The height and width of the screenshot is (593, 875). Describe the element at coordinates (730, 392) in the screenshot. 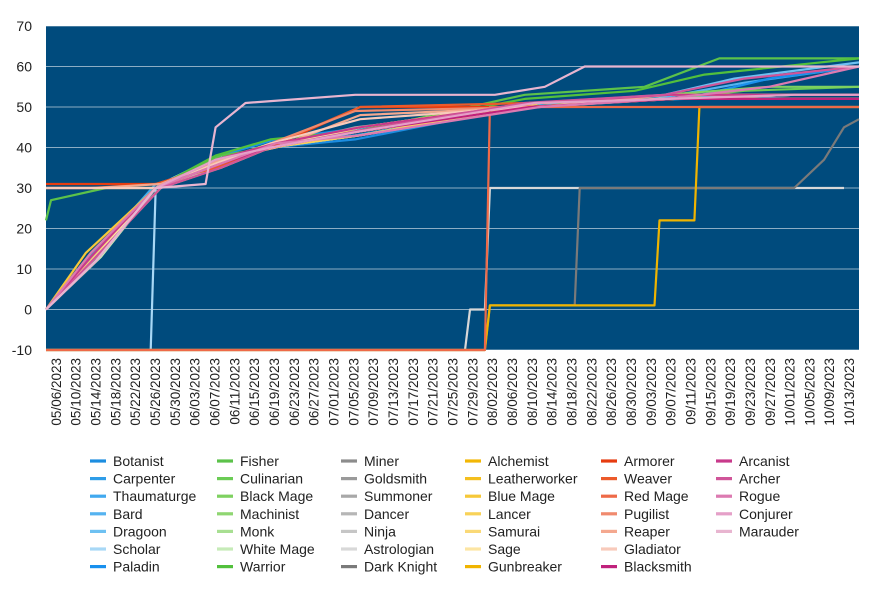

I see `x-tick-label: 09/19/2023` at that location.